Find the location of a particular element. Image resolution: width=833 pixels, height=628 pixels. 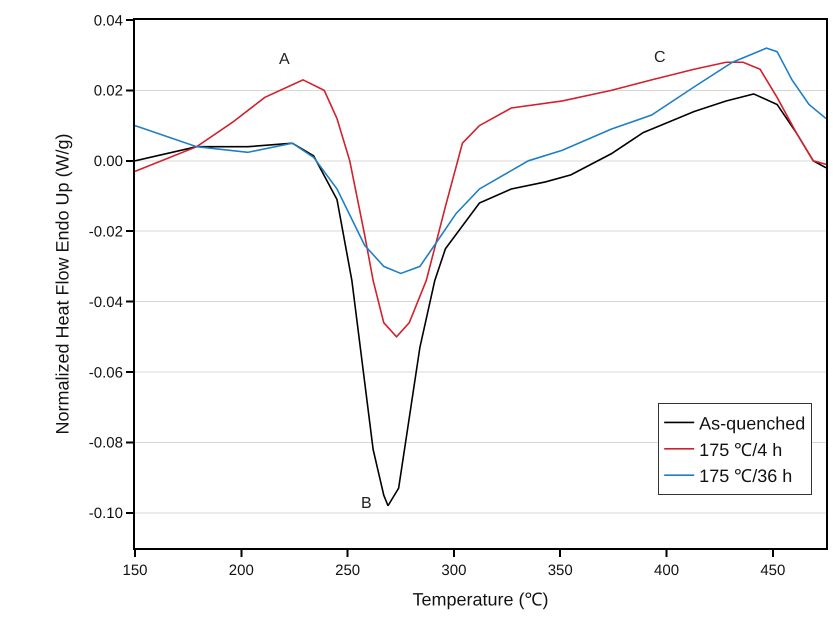

annotation: A is located at coordinates (284, 59).